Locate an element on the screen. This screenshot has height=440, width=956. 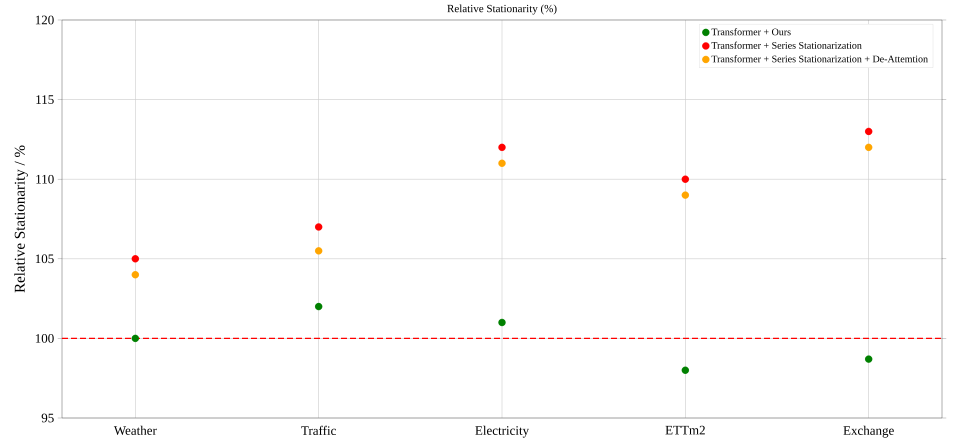
y-axis-title: Relative Stationarity / % is located at coordinates (21, 219).